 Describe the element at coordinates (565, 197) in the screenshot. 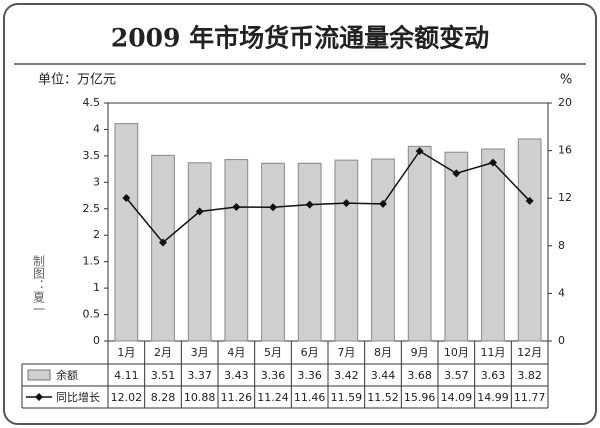

I see `y2-tick-label: 12` at that location.